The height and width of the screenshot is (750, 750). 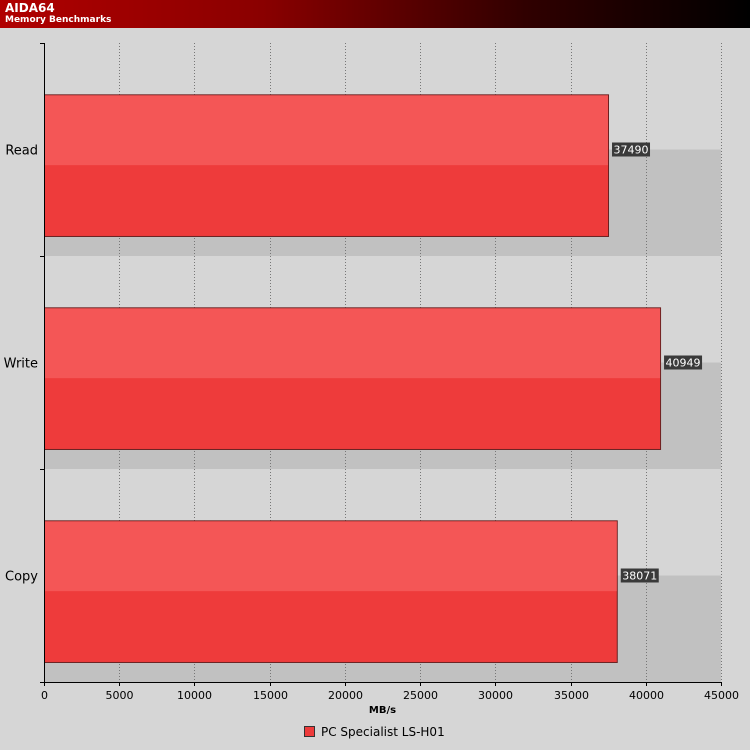 What do you see at coordinates (21, 151) in the screenshot?
I see `category-label: Read` at bounding box center [21, 151].